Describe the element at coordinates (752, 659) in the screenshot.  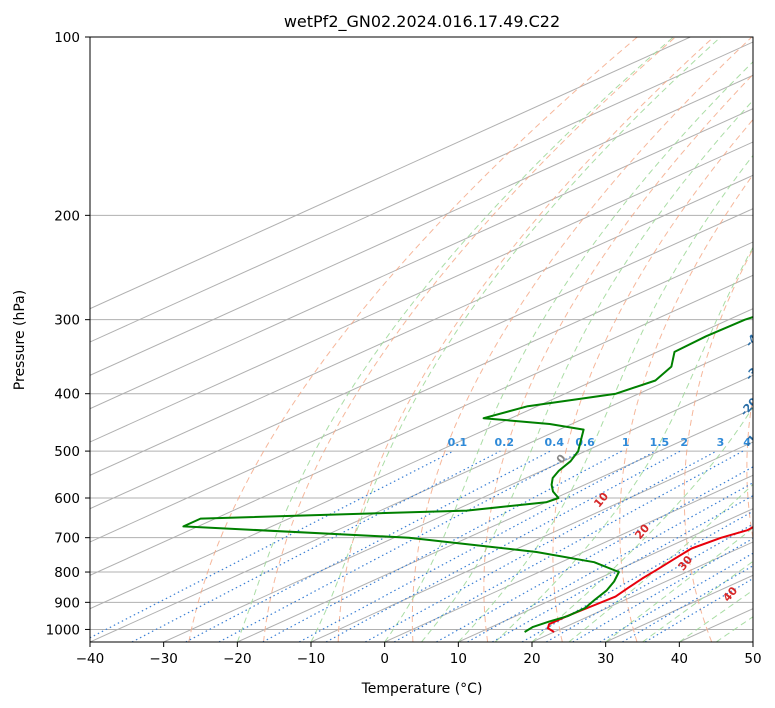
I see `x-tick-label: 50` at that location.